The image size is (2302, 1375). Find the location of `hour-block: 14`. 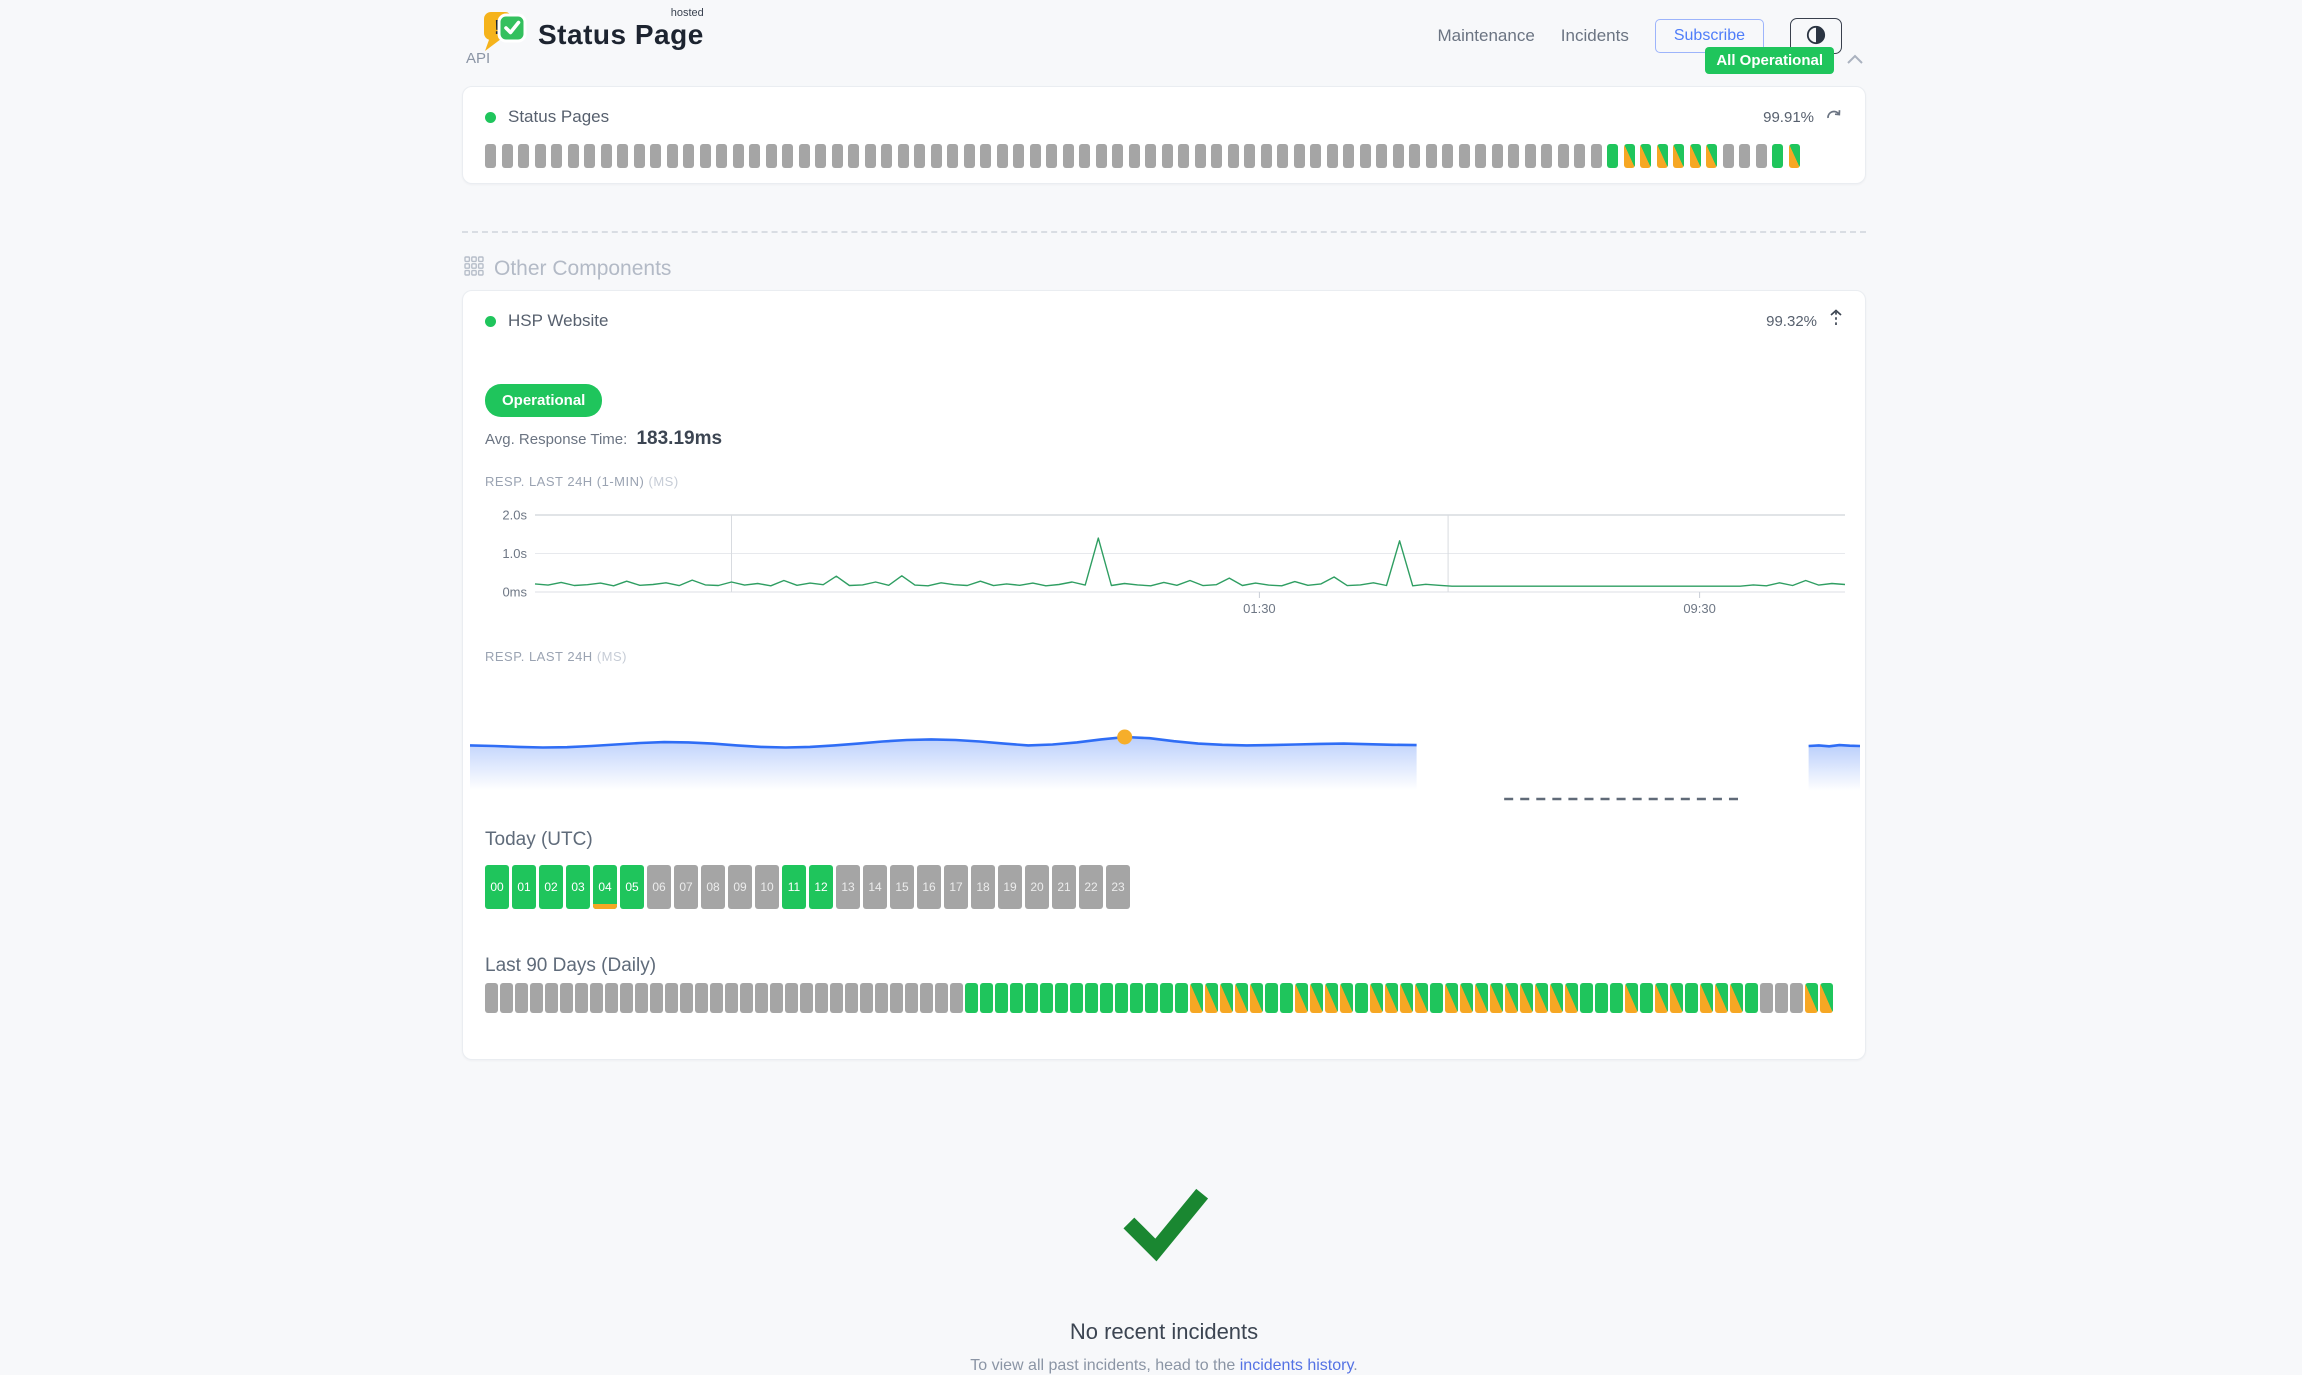

hour-block: 14 is located at coordinates (875, 887).